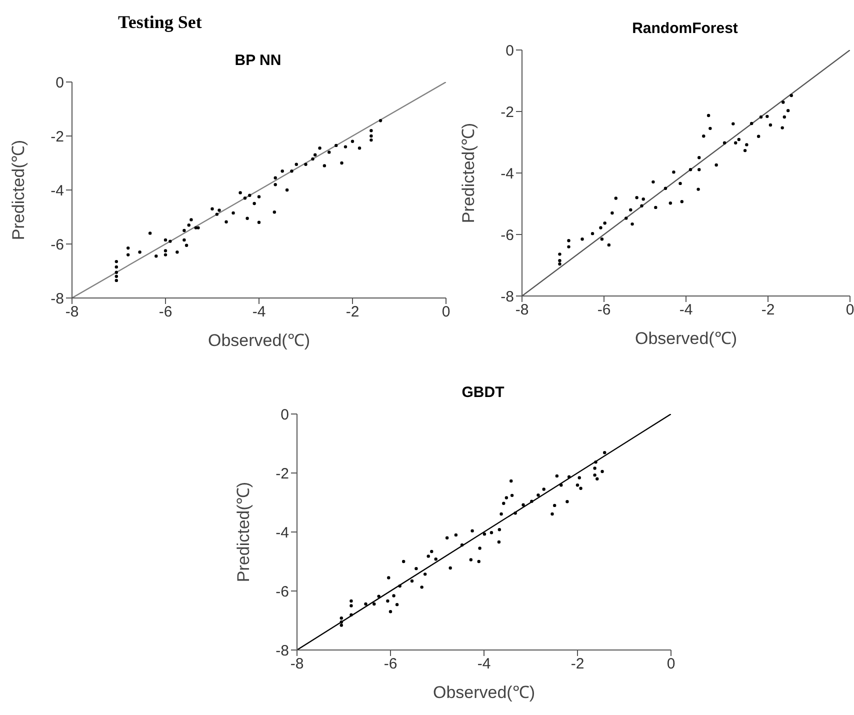  Describe the element at coordinates (160, 22) in the screenshot. I see `text: Testing Set` at that location.